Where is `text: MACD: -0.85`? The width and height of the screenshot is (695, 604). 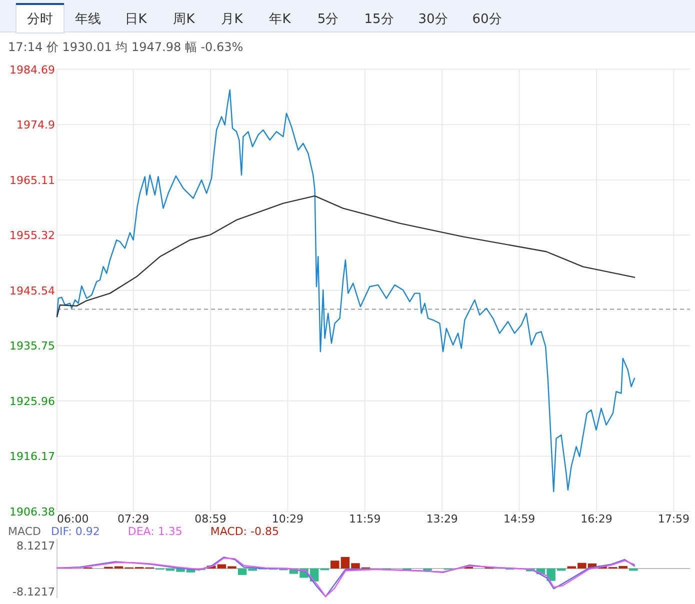 text: MACD: -0.85 is located at coordinates (244, 531).